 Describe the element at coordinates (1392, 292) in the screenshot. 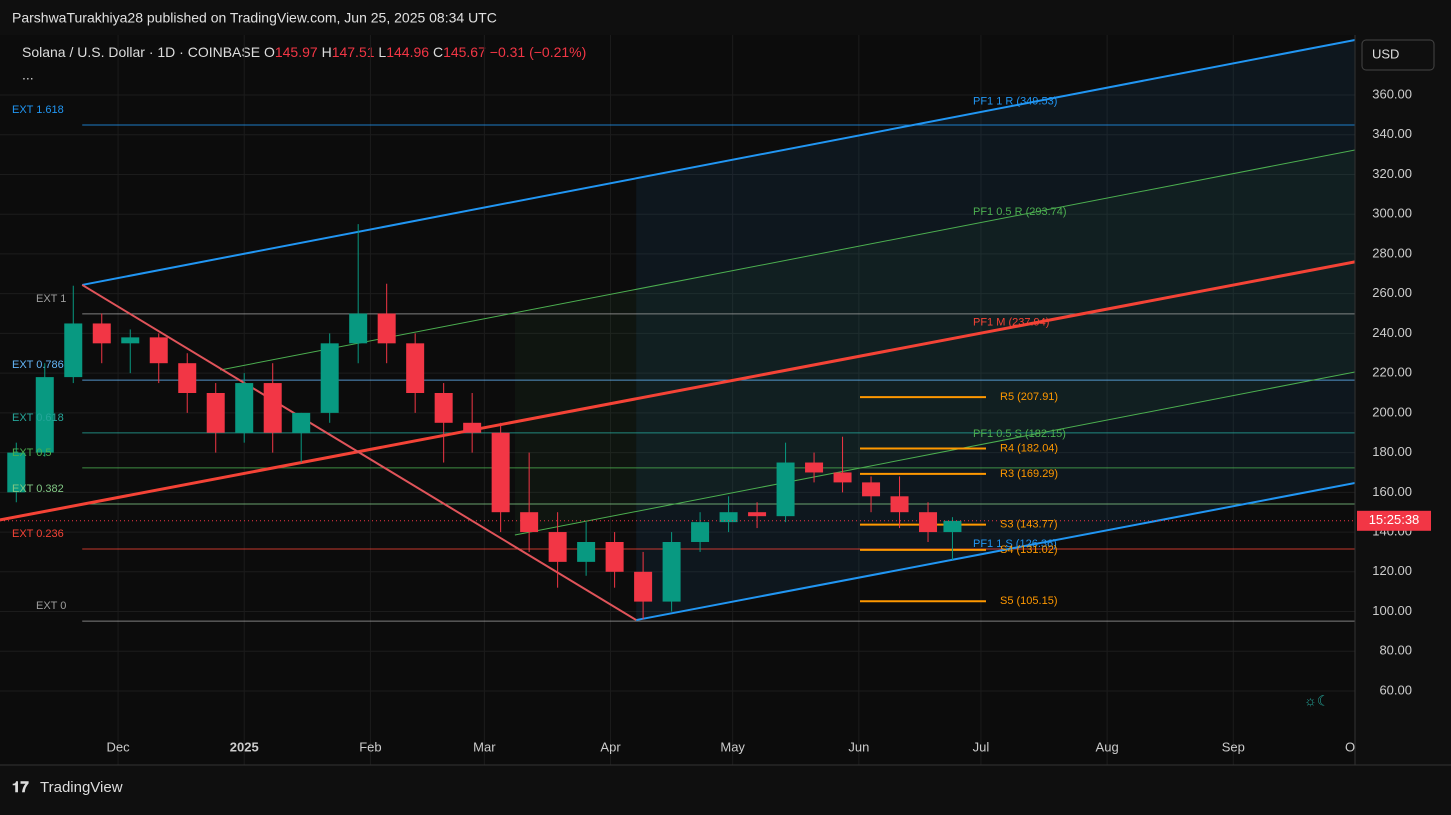

I see `y-tick-label: 260.00` at that location.